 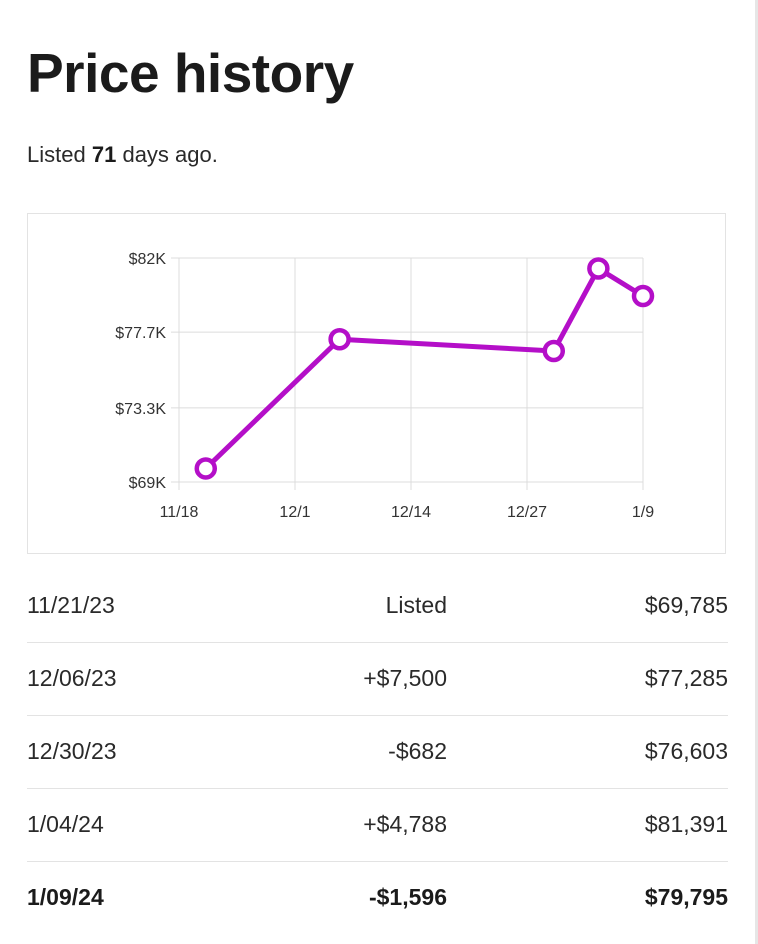 I want to click on history-date: 11/21/23, so click(x=71, y=605).